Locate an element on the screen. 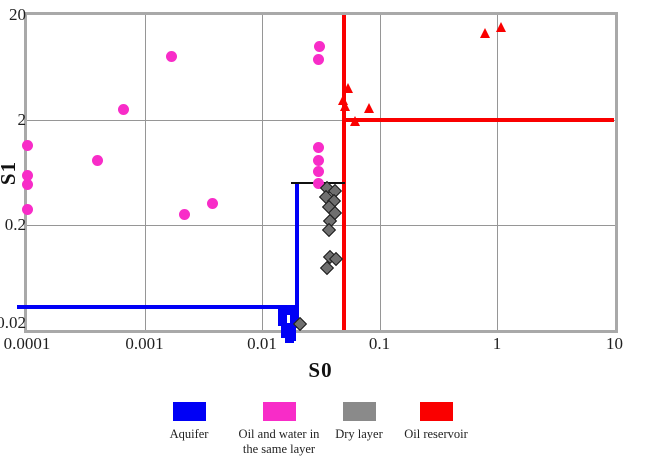 Image resolution: width=669 pixels, height=461 pixels. x-tick-label: 0.0001 is located at coordinates (27, 343).